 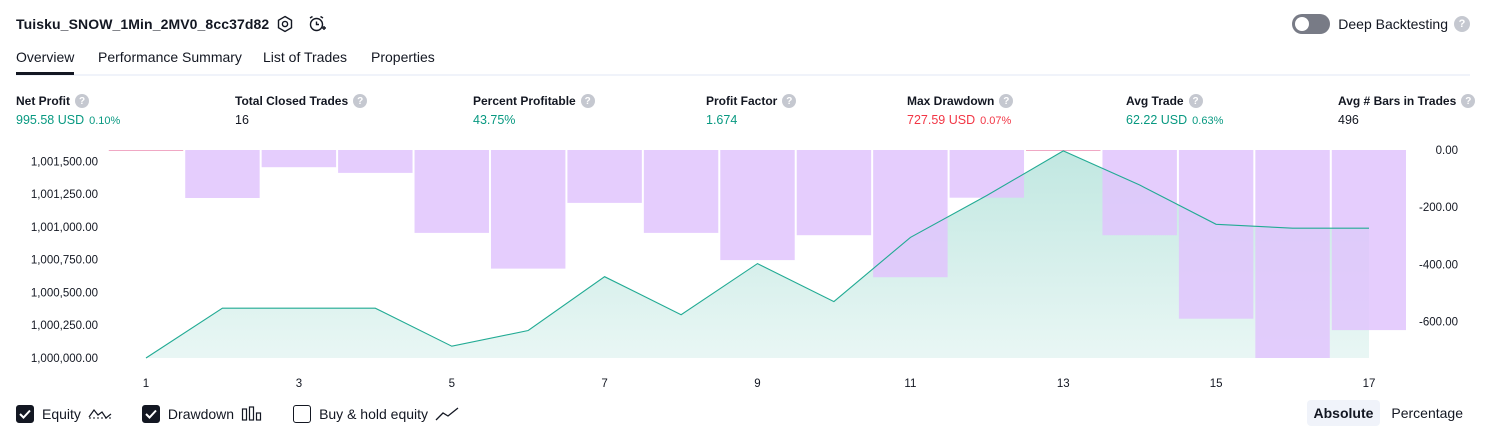 What do you see at coordinates (1397, 101) in the screenshot?
I see `metric-label: Avg # Bars in Trades` at bounding box center [1397, 101].